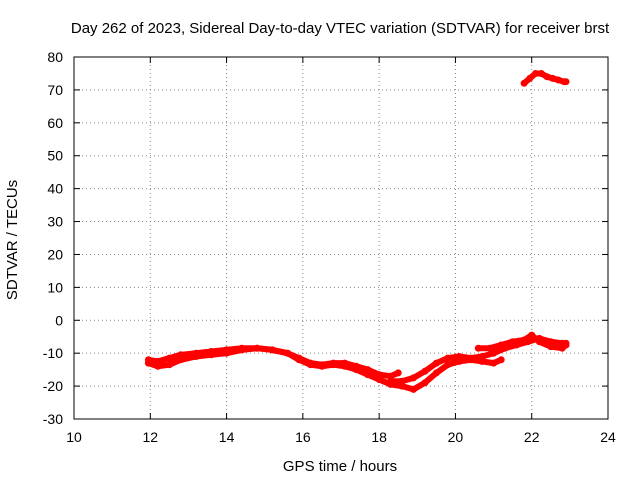 The image size is (640, 480). I want to click on y-tick-label: -20, so click(53, 386).